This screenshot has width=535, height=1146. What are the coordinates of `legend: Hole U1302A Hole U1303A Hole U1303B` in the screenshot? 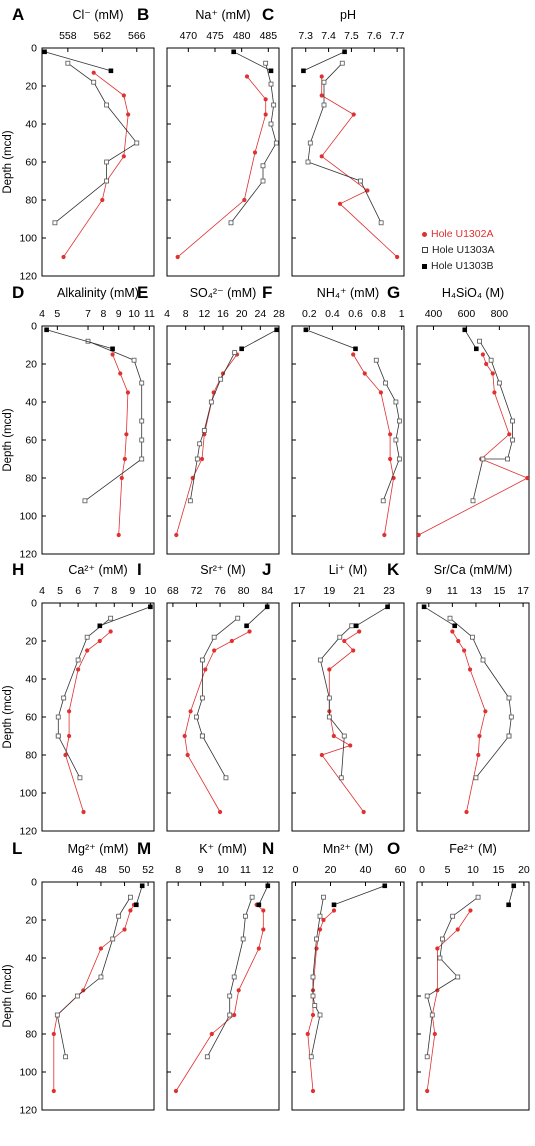 It's located at (477, 250).